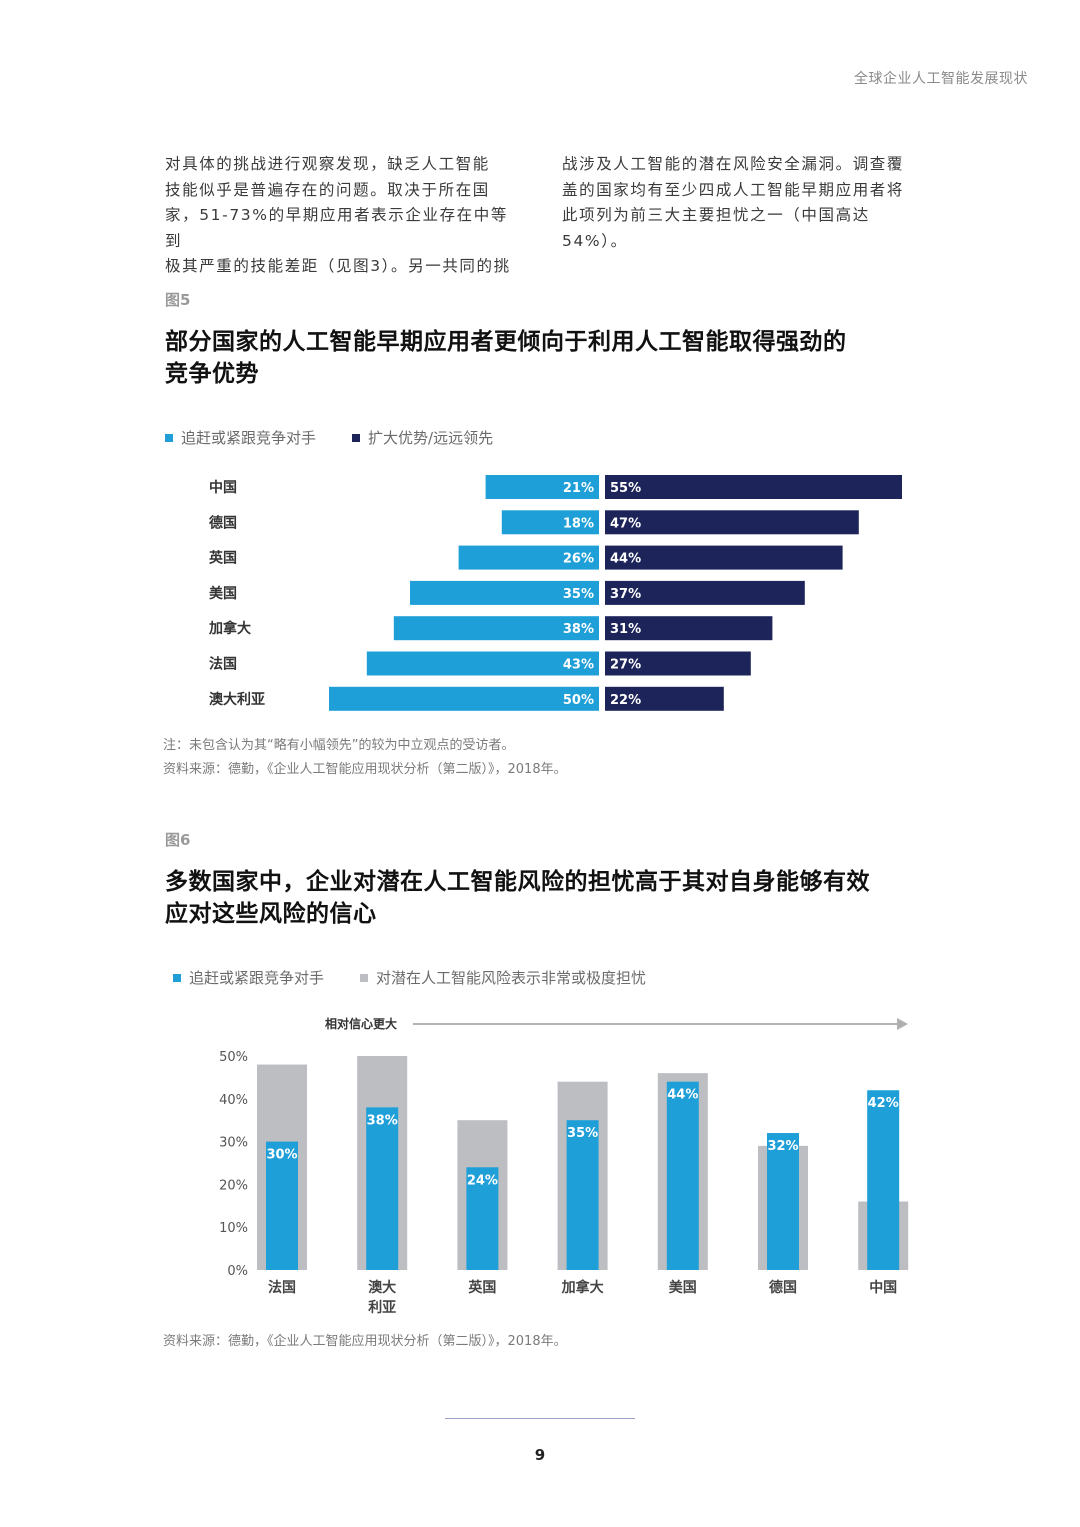  I want to click on category-label: 澳大, so click(382, 1287).